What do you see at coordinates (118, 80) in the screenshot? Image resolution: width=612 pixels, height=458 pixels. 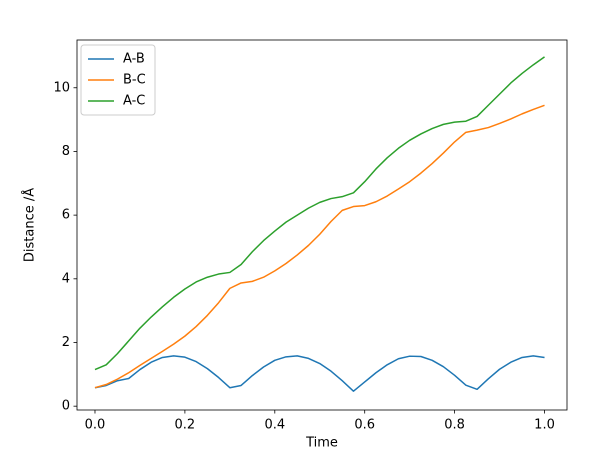 I see `legend-box` at bounding box center [118, 80].